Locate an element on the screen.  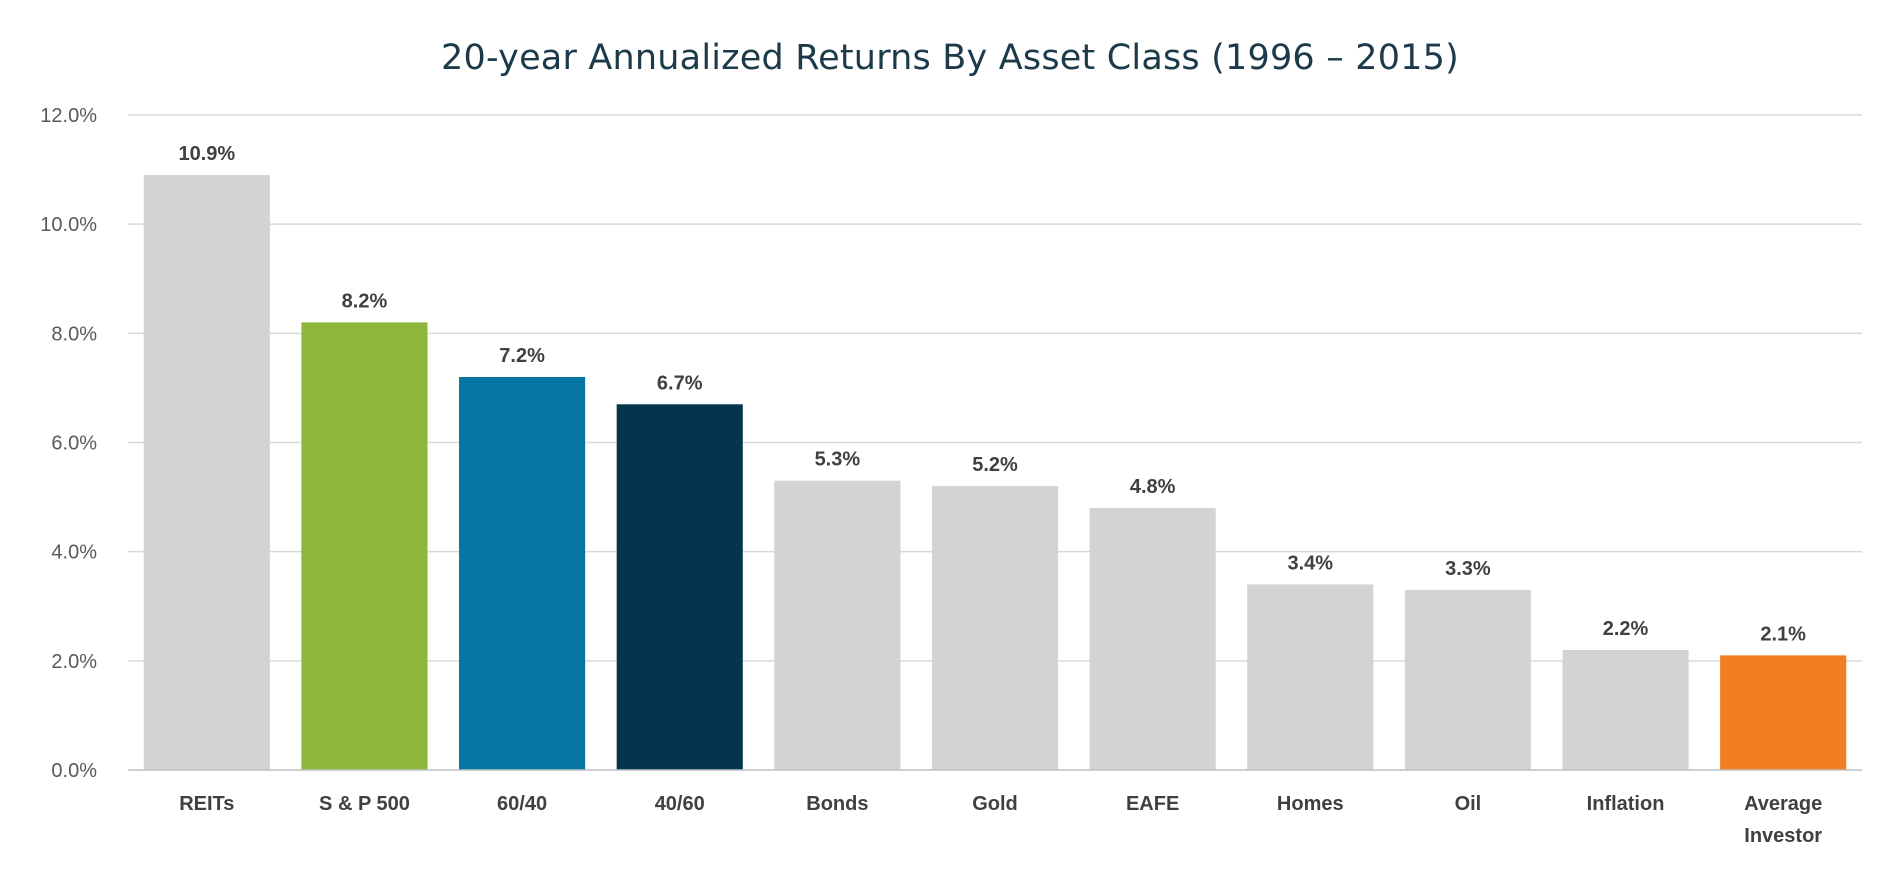
y-tick-label: 2.0% is located at coordinates (74, 662).